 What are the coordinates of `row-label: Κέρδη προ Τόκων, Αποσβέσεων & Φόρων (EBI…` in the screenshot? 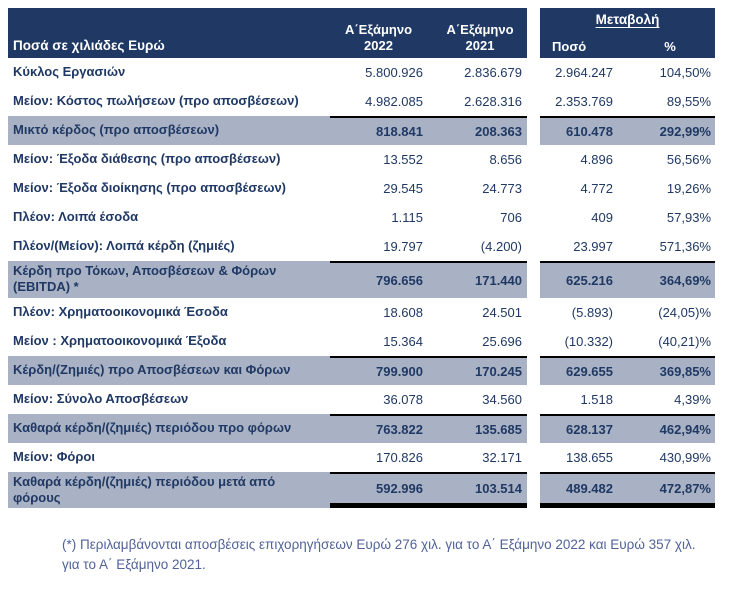 It's located at (169, 279).